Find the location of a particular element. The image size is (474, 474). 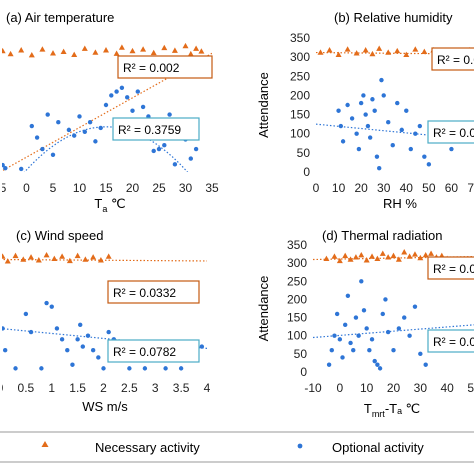

x-tick-label: 2 is located at coordinates (103, 388).